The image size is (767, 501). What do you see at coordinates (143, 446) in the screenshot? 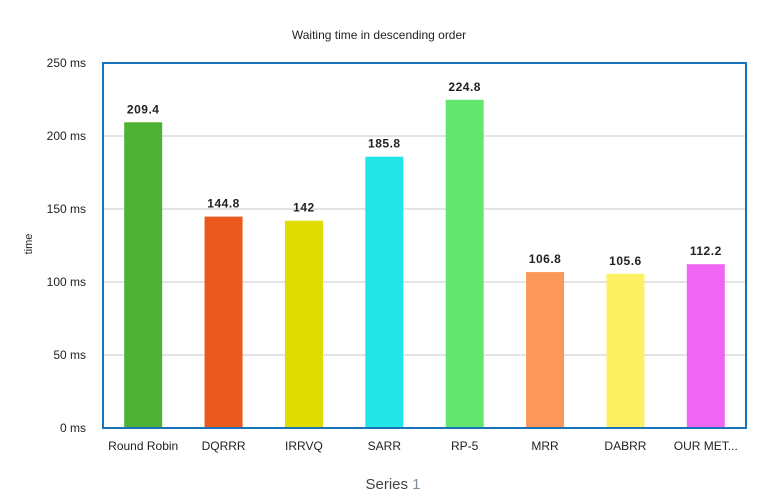
I see `x-tick-label: Round Robin` at bounding box center [143, 446].